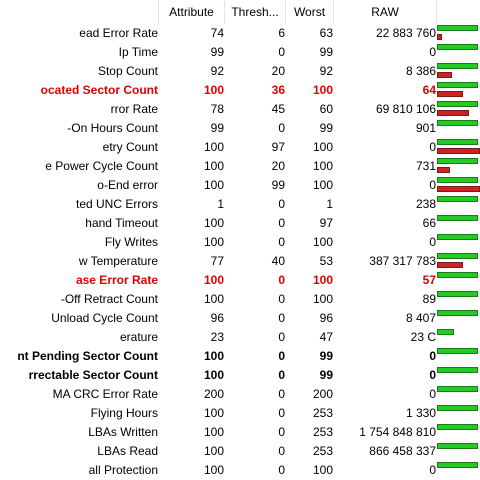 The height and width of the screenshot is (480, 480). I want to click on table-row: all Protection 100 0 100 0, so click(240, 470).